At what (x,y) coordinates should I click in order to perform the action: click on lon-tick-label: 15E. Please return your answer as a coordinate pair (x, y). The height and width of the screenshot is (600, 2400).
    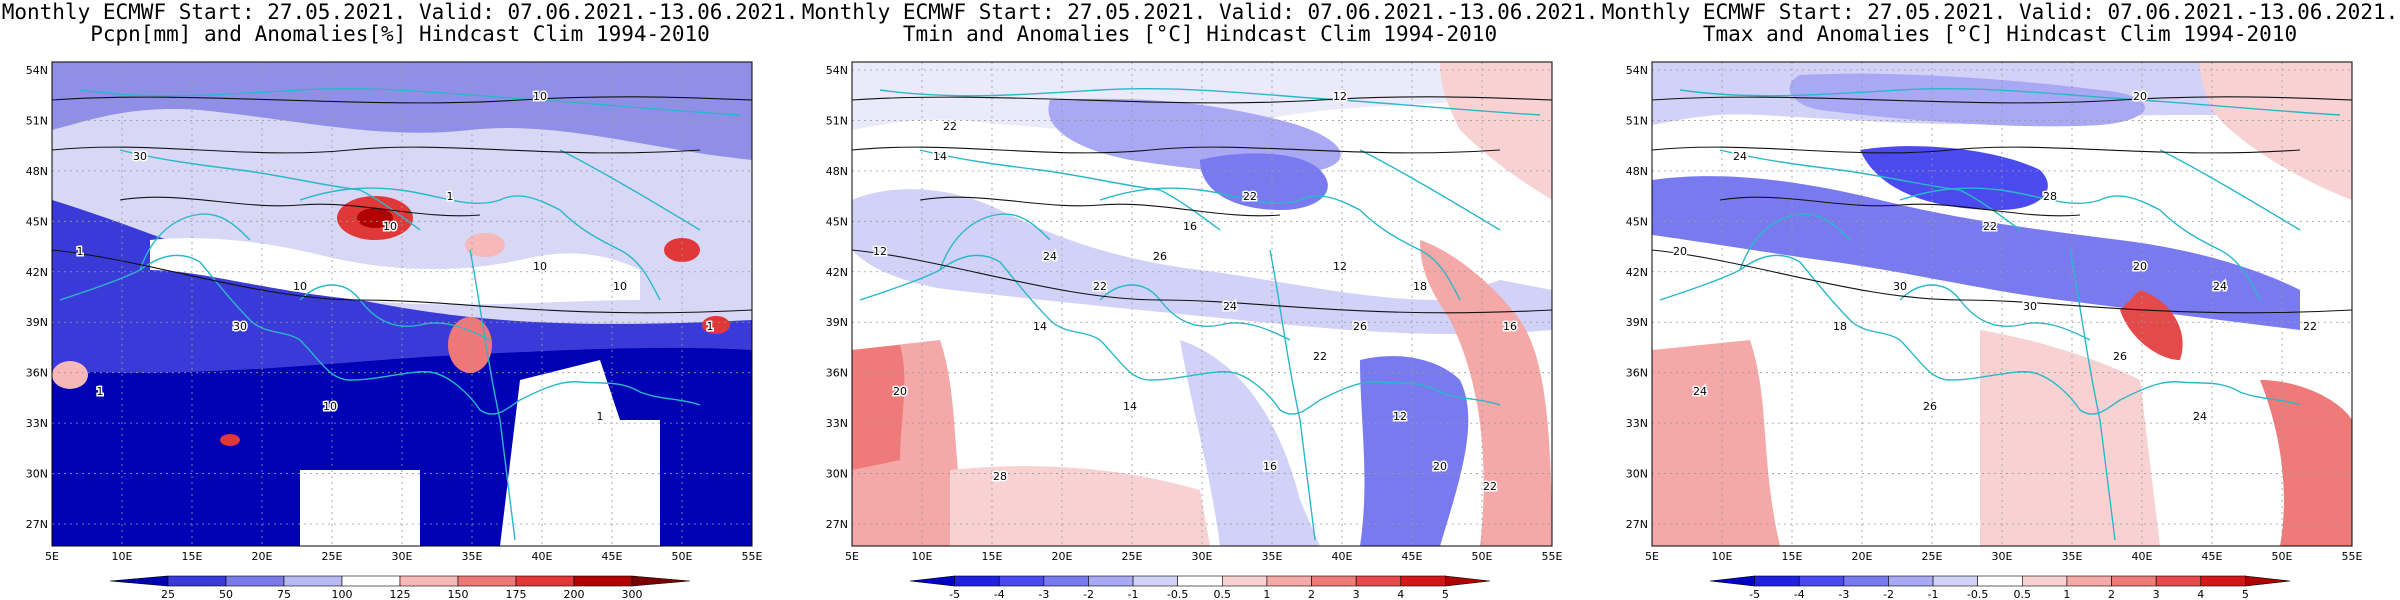
    Looking at the image, I should click on (192, 556).